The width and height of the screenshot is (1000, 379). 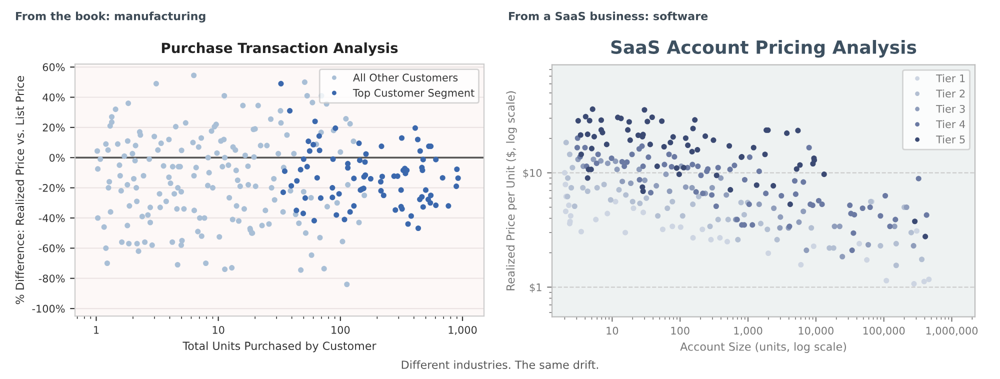 I want to click on legend-label: Tier 4, so click(x=951, y=124).